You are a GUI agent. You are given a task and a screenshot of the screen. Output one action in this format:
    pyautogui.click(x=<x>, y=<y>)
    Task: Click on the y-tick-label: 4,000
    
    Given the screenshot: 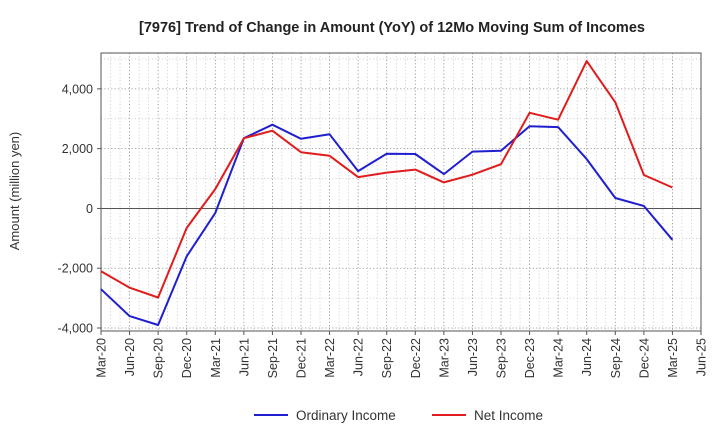 What is the action you would take?
    pyautogui.click(x=77, y=89)
    